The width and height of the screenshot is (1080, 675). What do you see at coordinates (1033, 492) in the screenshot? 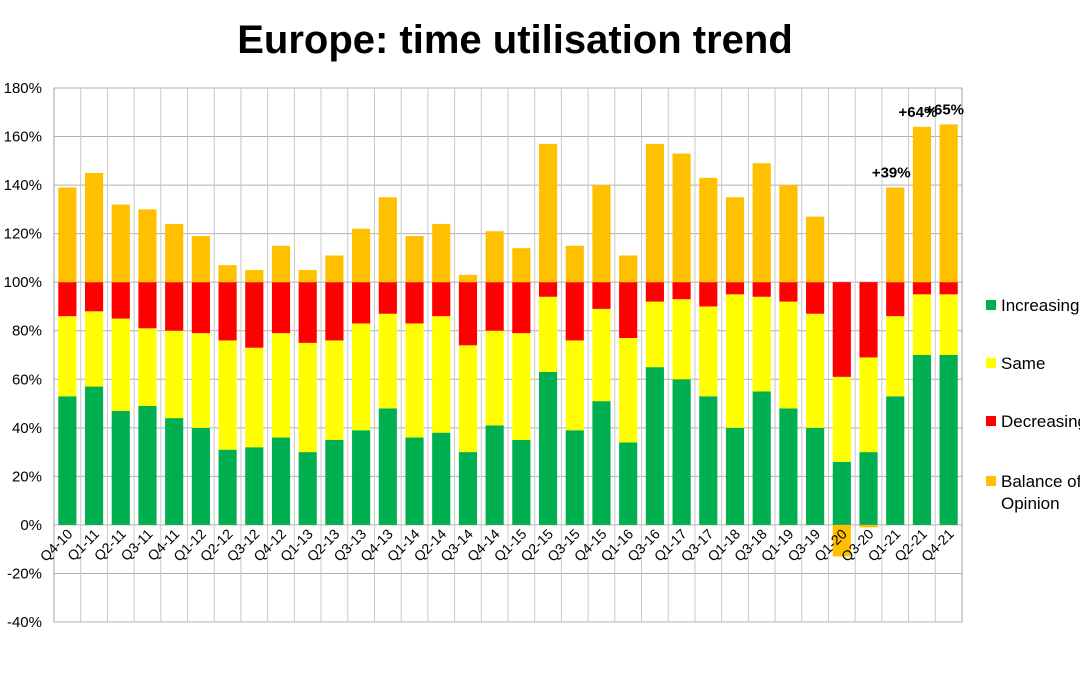
I see `legend-item: Balance of Opinion` at bounding box center [1033, 492].